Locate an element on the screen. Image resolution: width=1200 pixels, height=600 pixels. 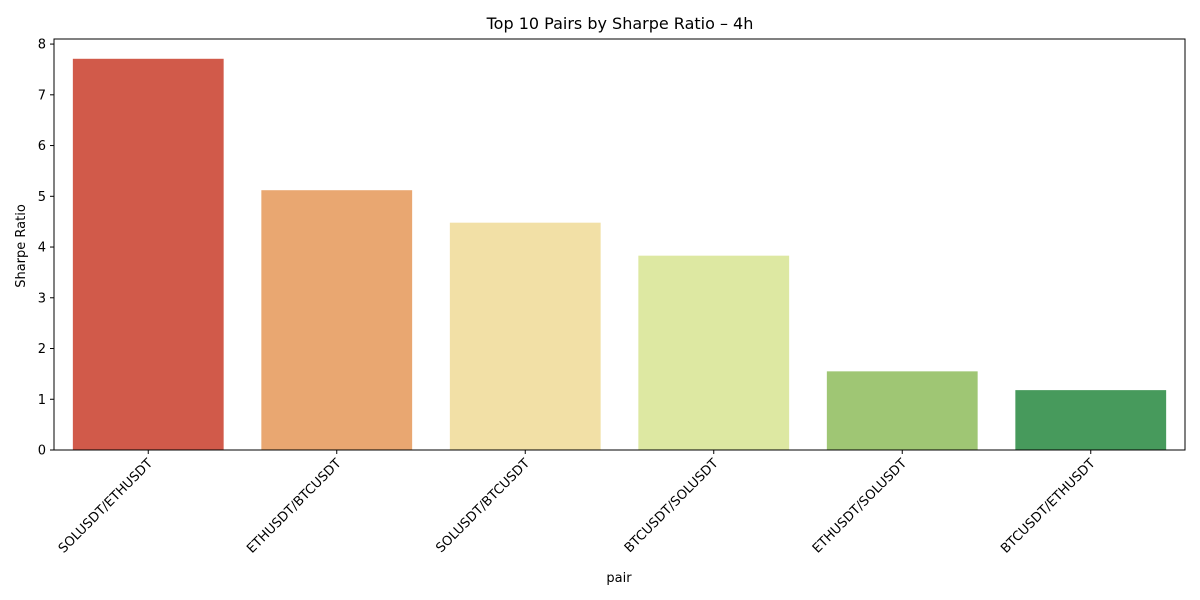
x-tick-label: ETHUSDT/SOLUSDT is located at coordinates (860, 506).